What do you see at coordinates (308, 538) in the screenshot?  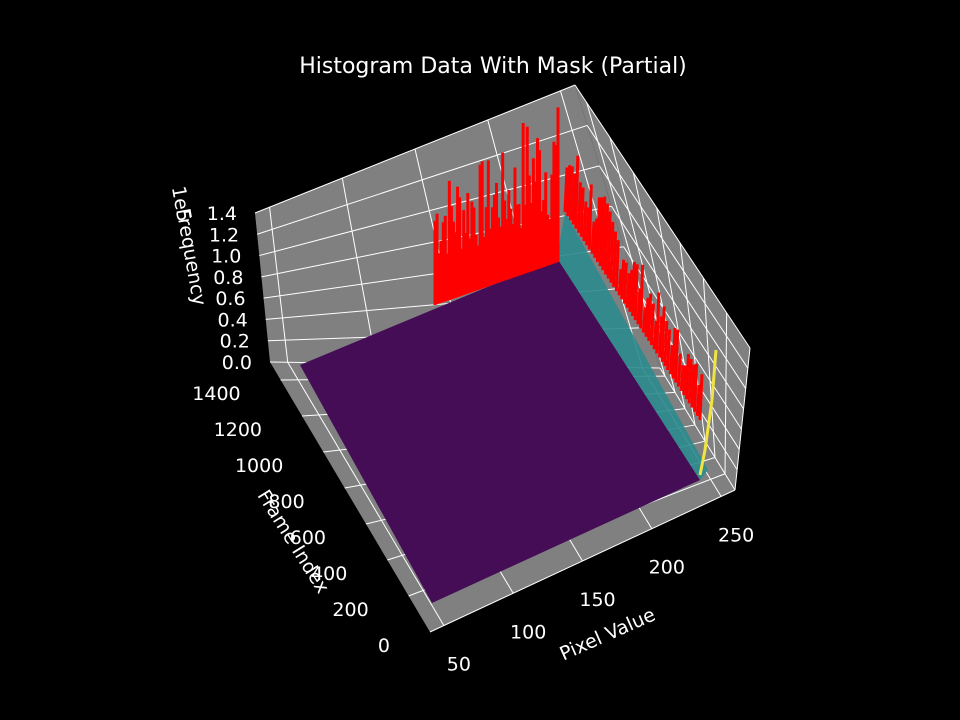 I see `y-tick-label-3: 600` at bounding box center [308, 538].